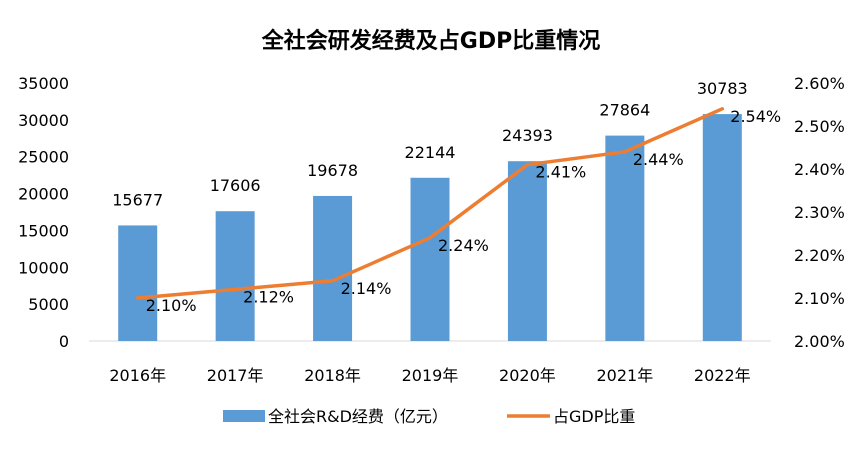 The image size is (862, 450). I want to click on legend-label-line: 占GDP比重, so click(594, 416).